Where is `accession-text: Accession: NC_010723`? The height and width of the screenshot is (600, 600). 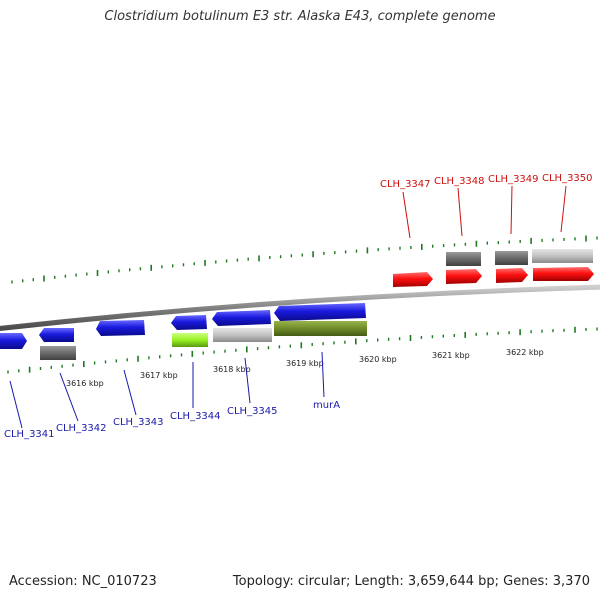
accession-text: Accession: NC_010723 is located at coordinates (83, 581).